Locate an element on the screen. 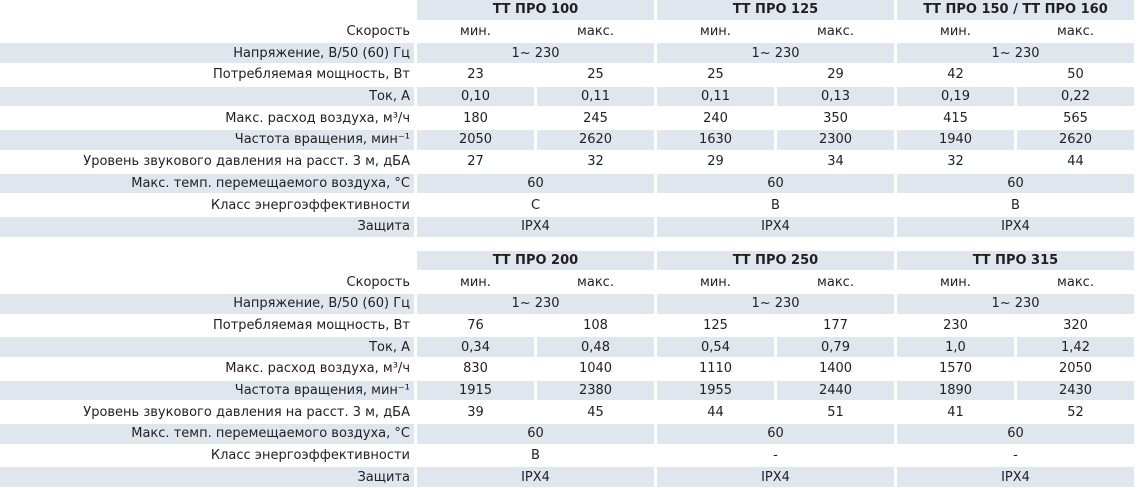 The width and height of the screenshot is (1140, 494). model-name: ТТ ПРО 100 is located at coordinates (535, 10).